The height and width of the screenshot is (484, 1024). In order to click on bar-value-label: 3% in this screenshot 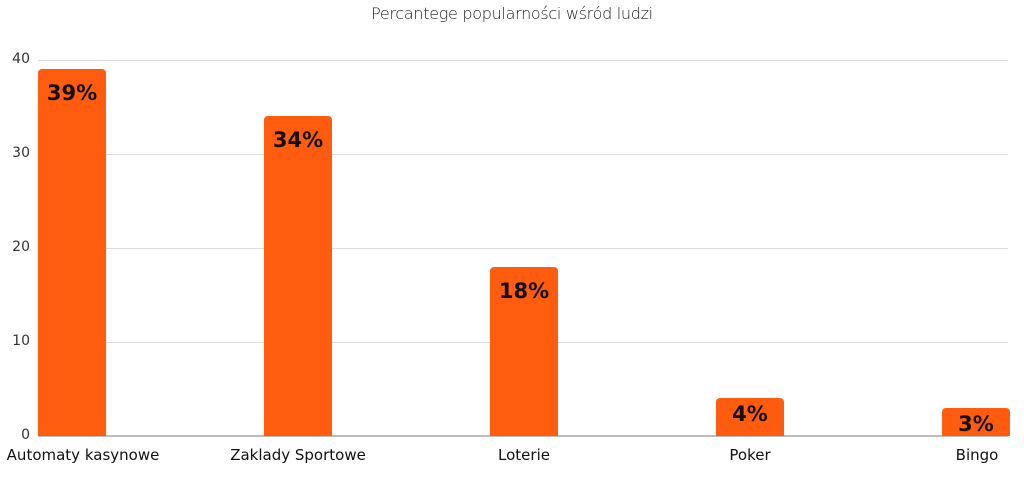, I will do `click(976, 423)`.